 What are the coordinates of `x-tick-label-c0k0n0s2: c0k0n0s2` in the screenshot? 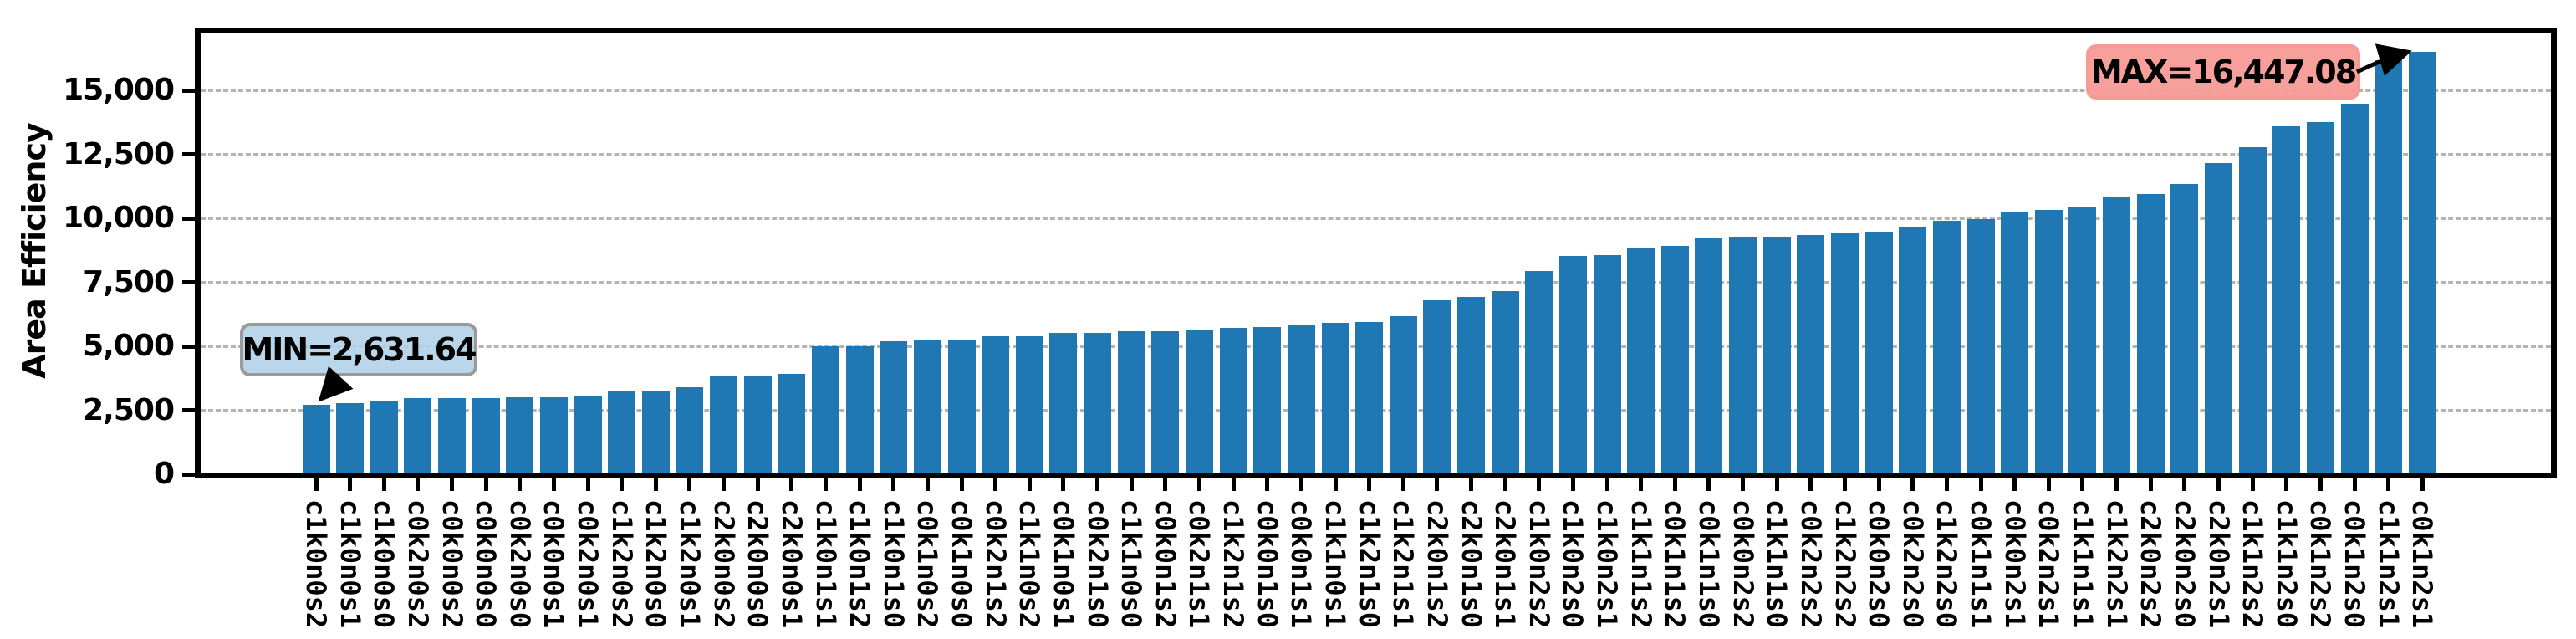 It's located at (452, 564).